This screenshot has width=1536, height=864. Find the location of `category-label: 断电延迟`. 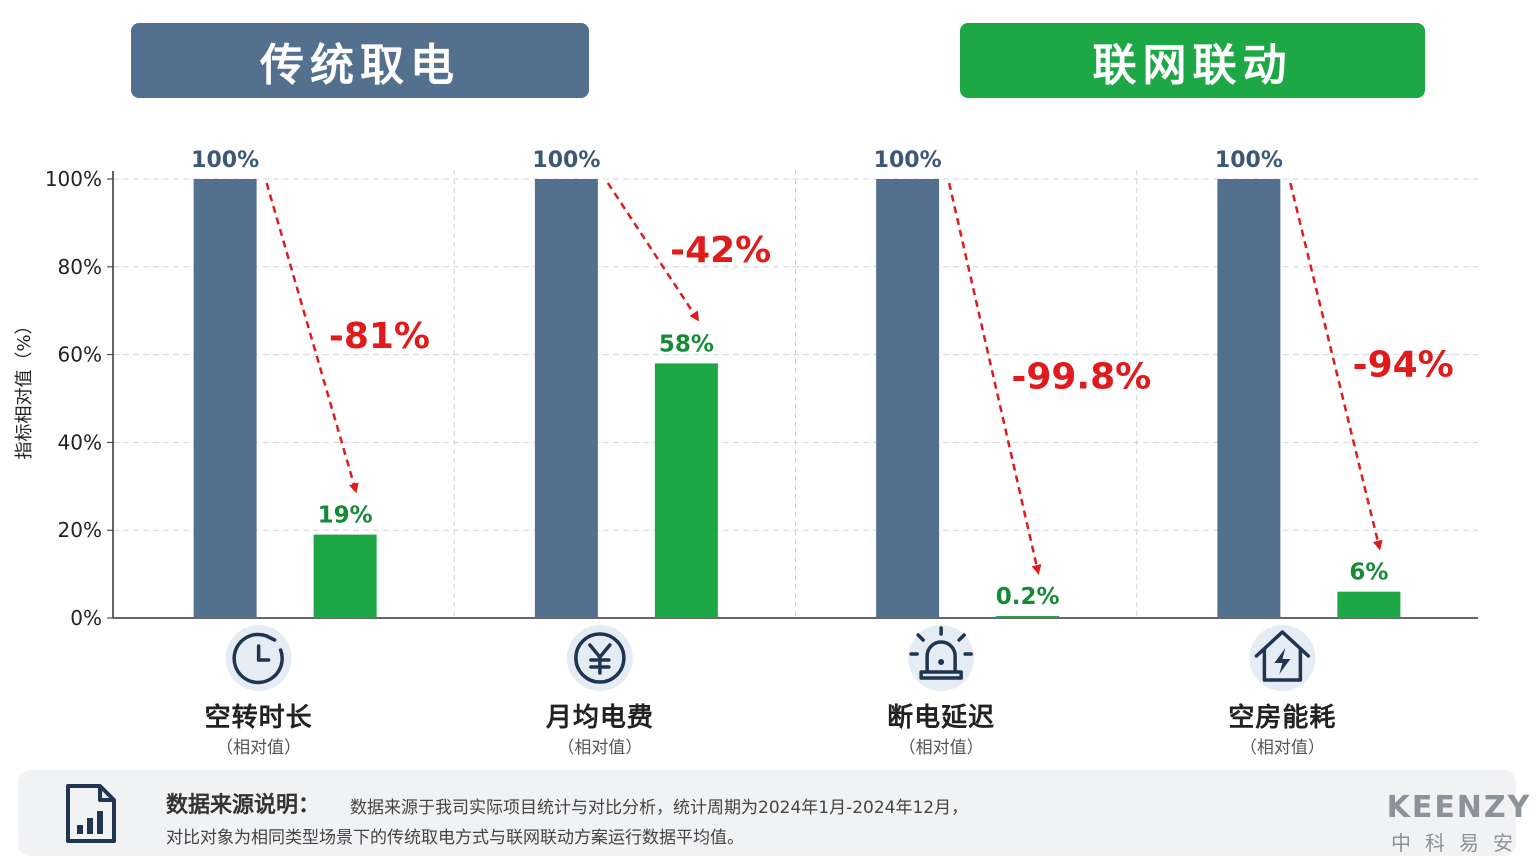

category-label: 断电延迟 is located at coordinates (941, 718).